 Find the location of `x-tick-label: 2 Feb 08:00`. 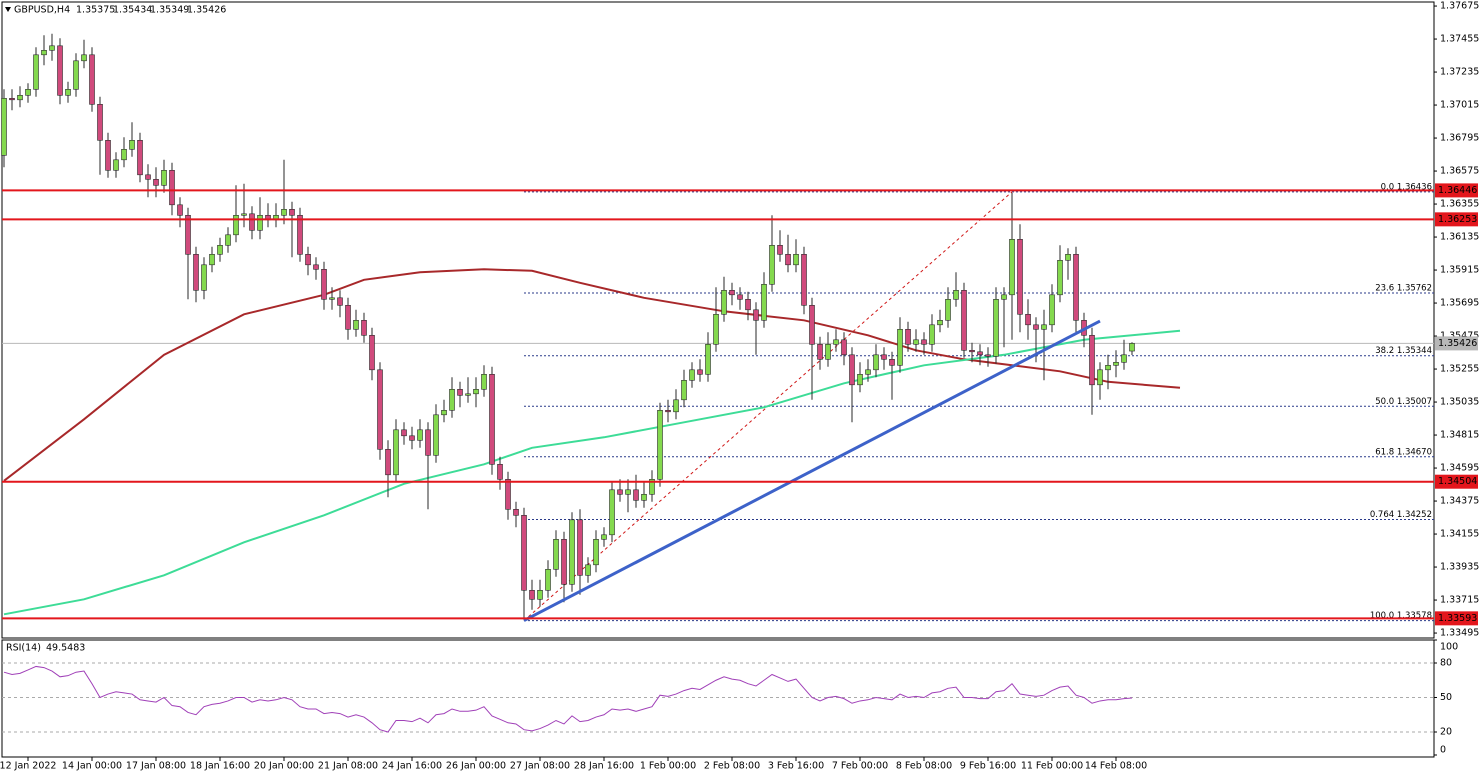

x-tick-label: 2 Feb 08:00 is located at coordinates (732, 766).